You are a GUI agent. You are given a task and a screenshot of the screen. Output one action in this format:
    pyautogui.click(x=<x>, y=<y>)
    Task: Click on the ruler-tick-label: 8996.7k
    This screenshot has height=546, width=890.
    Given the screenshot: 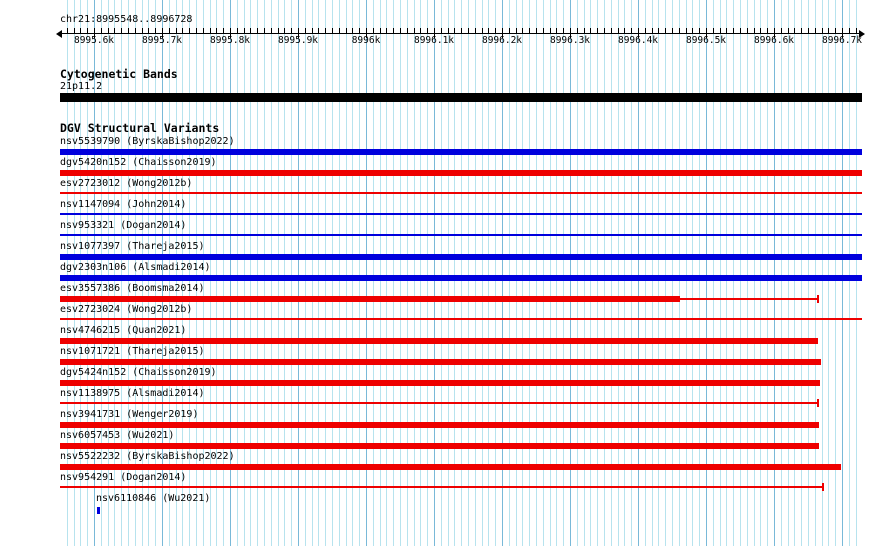 What is the action you would take?
    pyautogui.click(x=842, y=40)
    